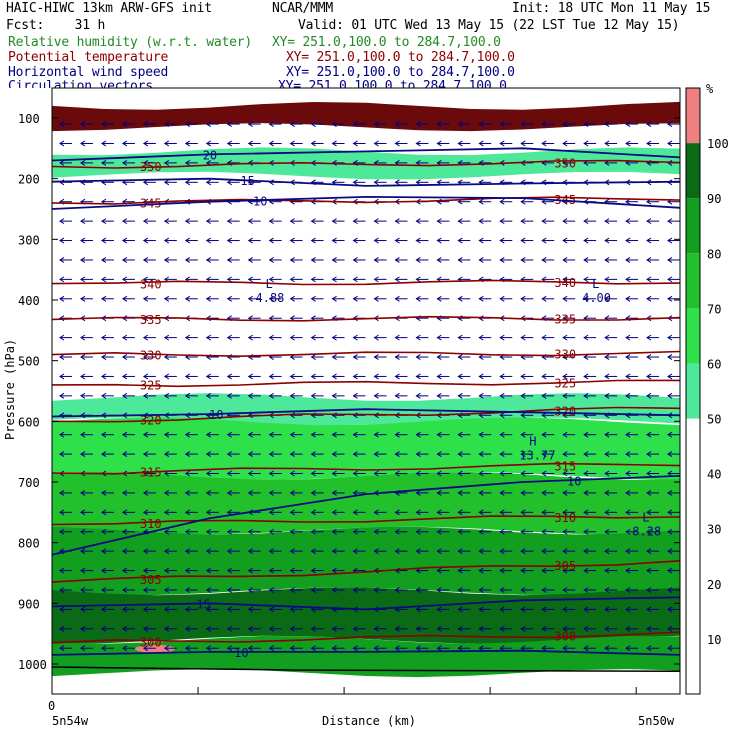 This screenshot has height=740, width=740. Describe the element at coordinates (565, 637) in the screenshot. I see `theta-label: 300` at that location.